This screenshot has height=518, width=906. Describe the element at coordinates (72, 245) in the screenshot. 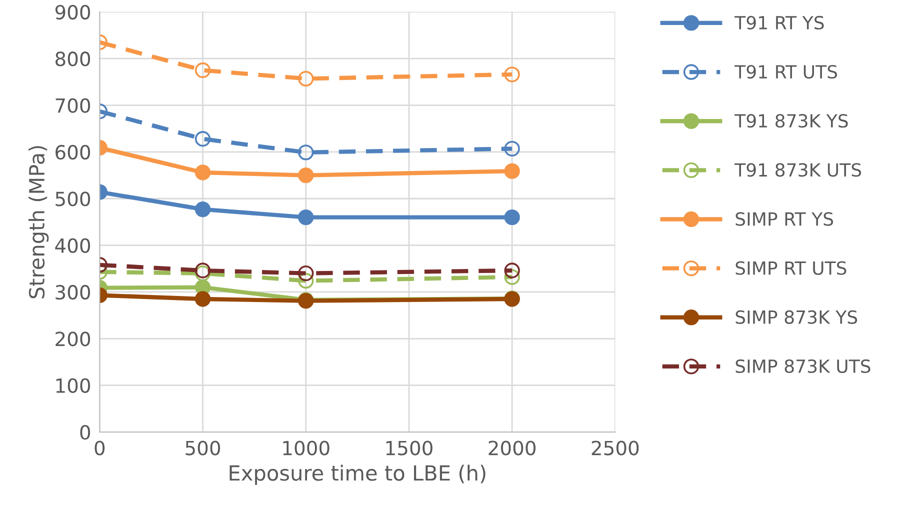

I see `y-tick-label: 400` at that location.